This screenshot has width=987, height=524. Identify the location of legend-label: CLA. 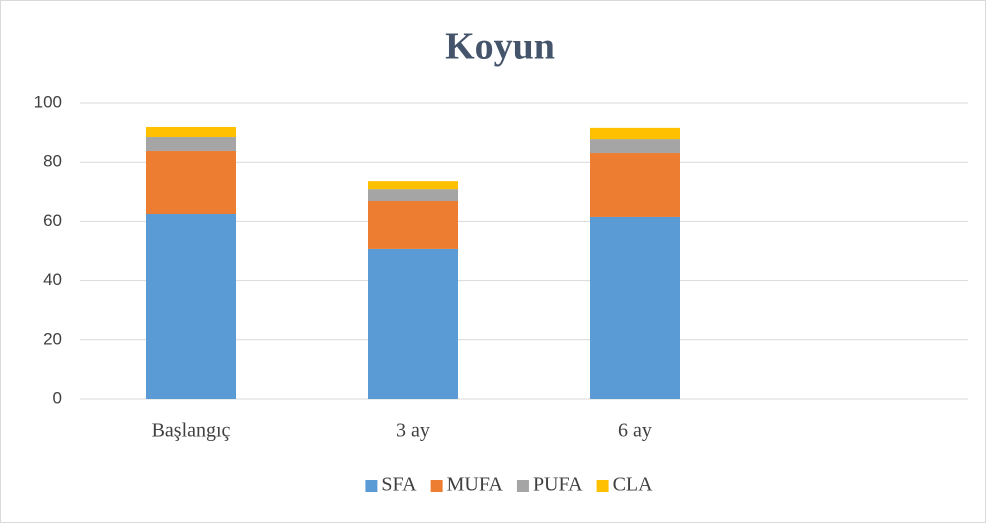
(633, 485).